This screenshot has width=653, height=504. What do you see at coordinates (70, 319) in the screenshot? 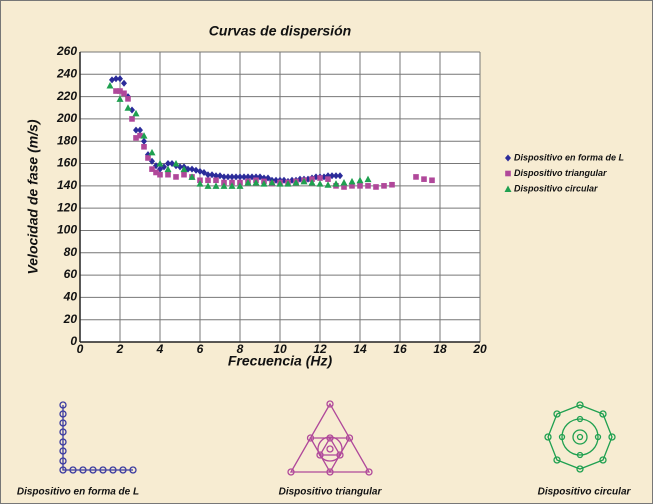
I see `y-tick-label: 20` at bounding box center [70, 319].